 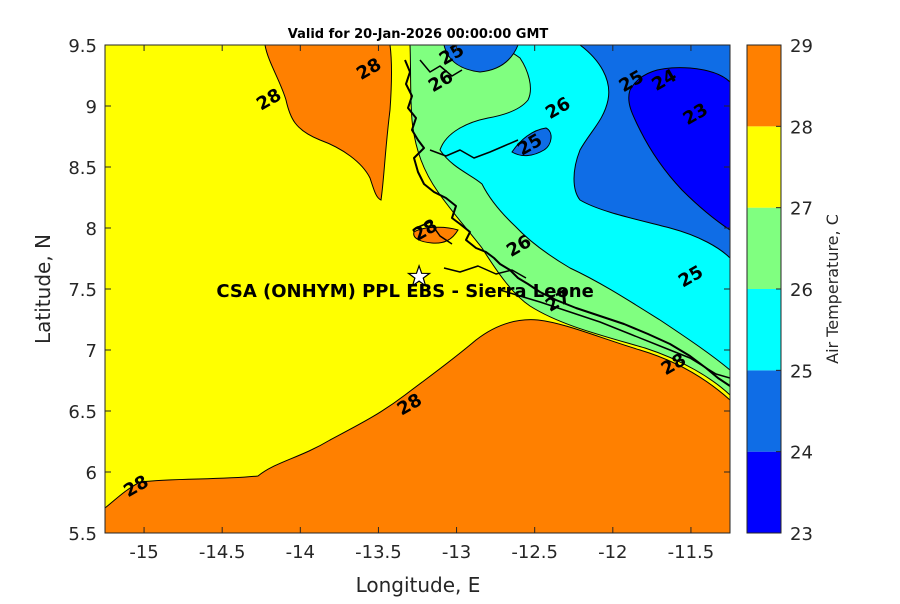 I want to click on coastline-shelf, so click(x=614, y=334).